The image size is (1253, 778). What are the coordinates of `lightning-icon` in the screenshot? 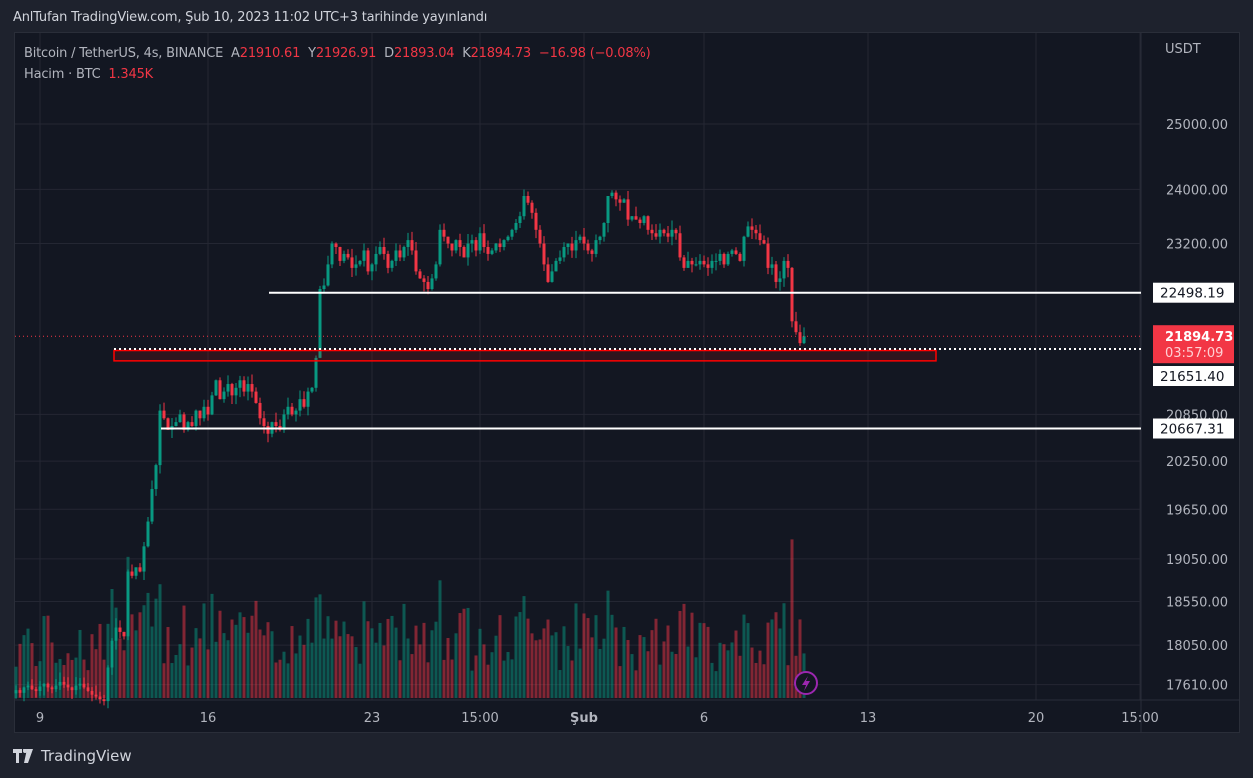 It's located at (806, 683).